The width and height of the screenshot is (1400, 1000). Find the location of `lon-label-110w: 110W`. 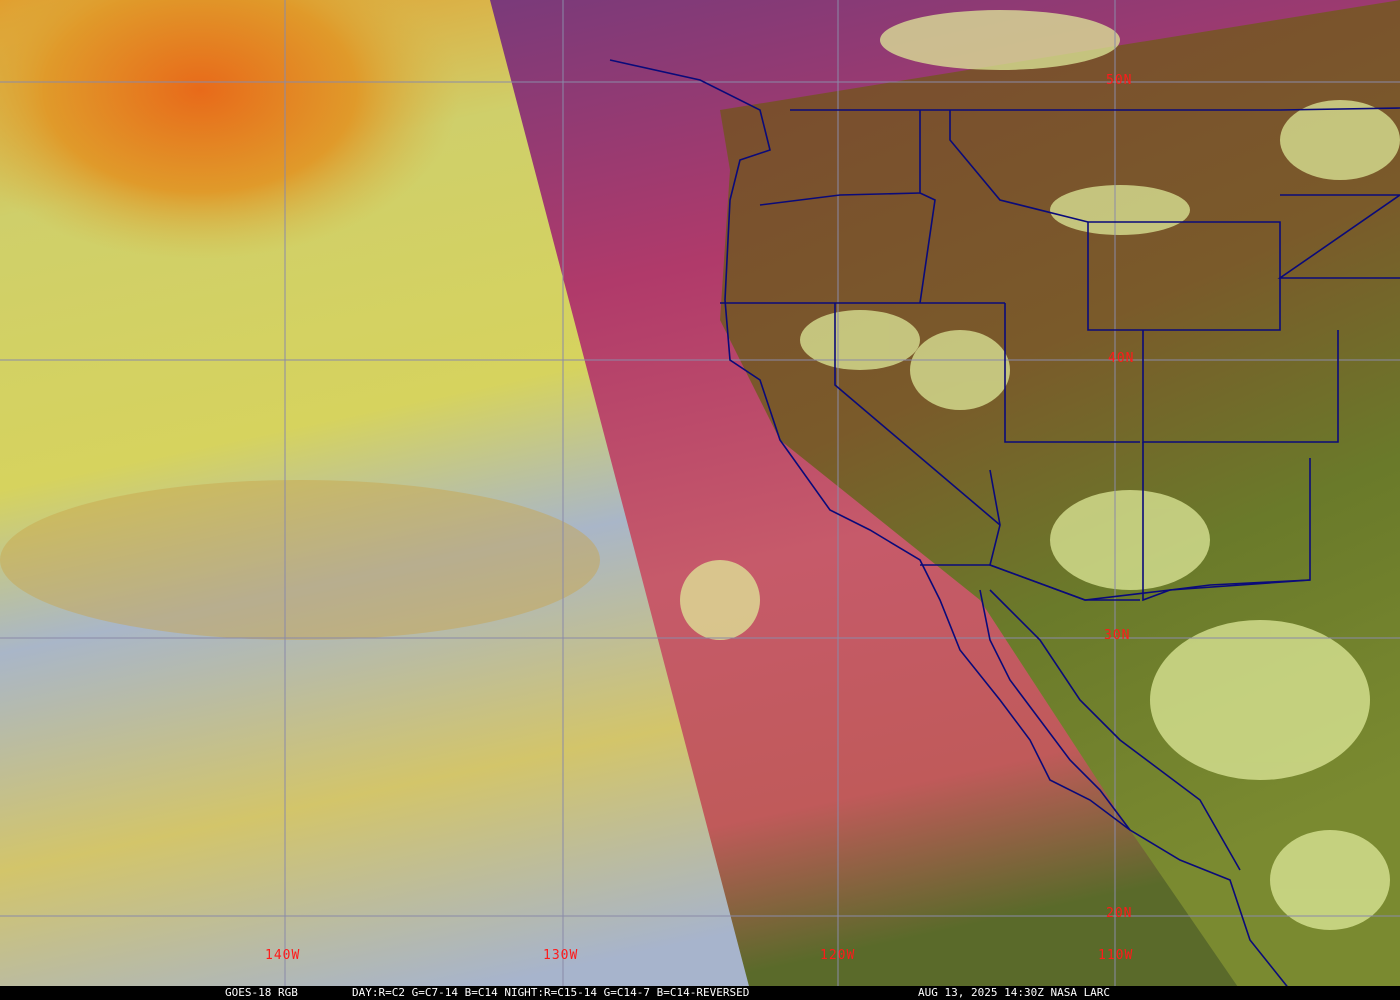

lon-label-110w: 110W is located at coordinates (1116, 955).